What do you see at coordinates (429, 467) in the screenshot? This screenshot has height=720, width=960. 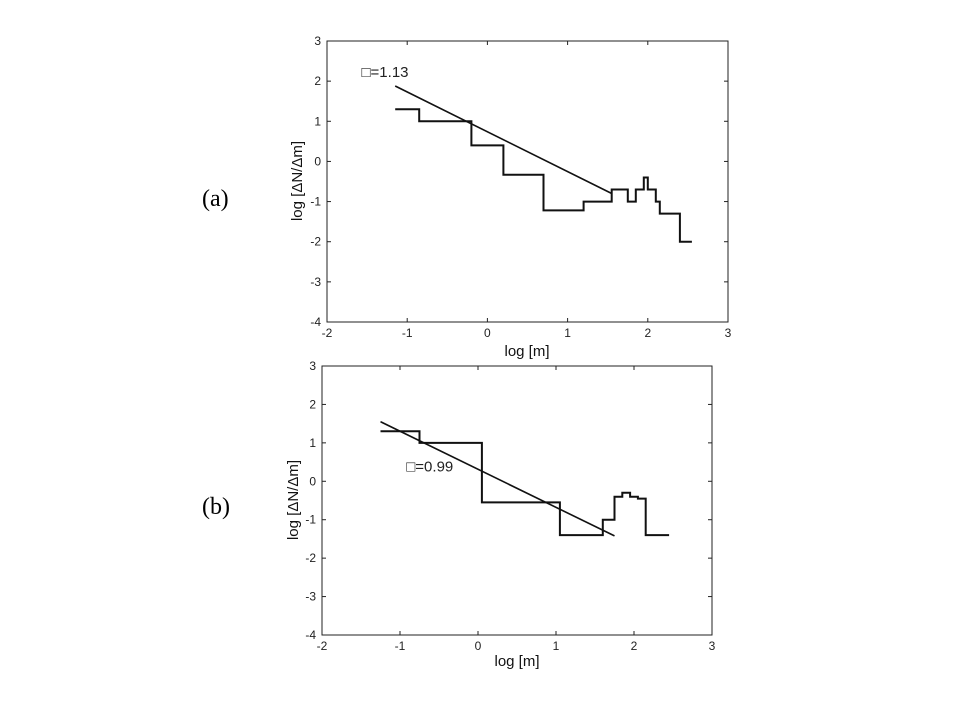 I see `slope-annotation: □=0.99` at bounding box center [429, 467].